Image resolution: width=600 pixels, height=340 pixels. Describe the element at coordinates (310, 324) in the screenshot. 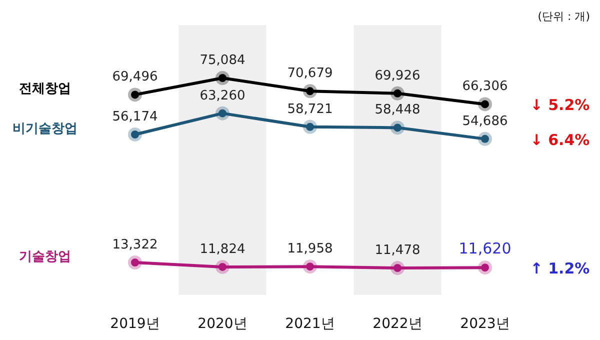

I see `x-tick-label: 2021년` at that location.